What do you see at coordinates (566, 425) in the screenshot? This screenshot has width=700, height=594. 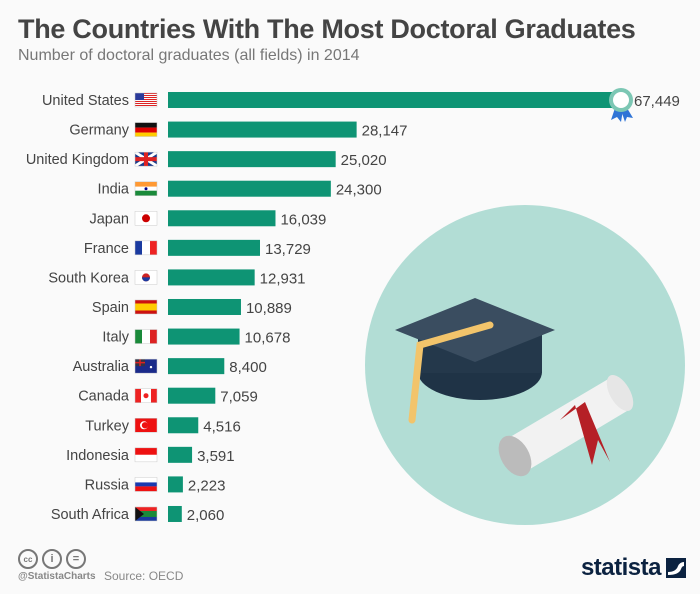 I see `diploma-icon` at bounding box center [566, 425].